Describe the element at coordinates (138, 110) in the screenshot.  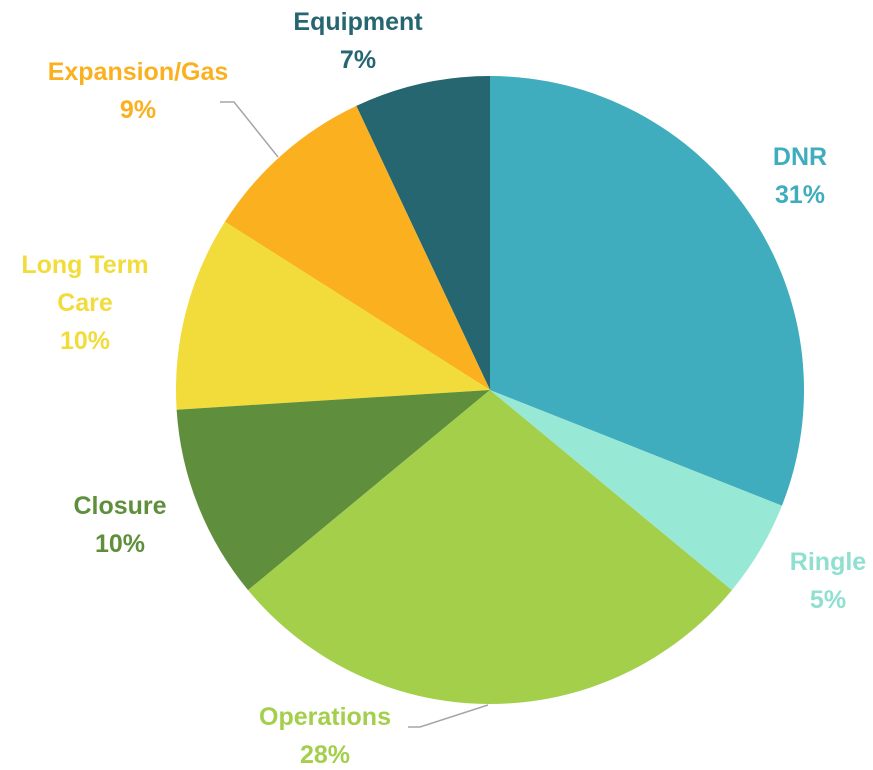
I see `value-label: 9%` at that location.